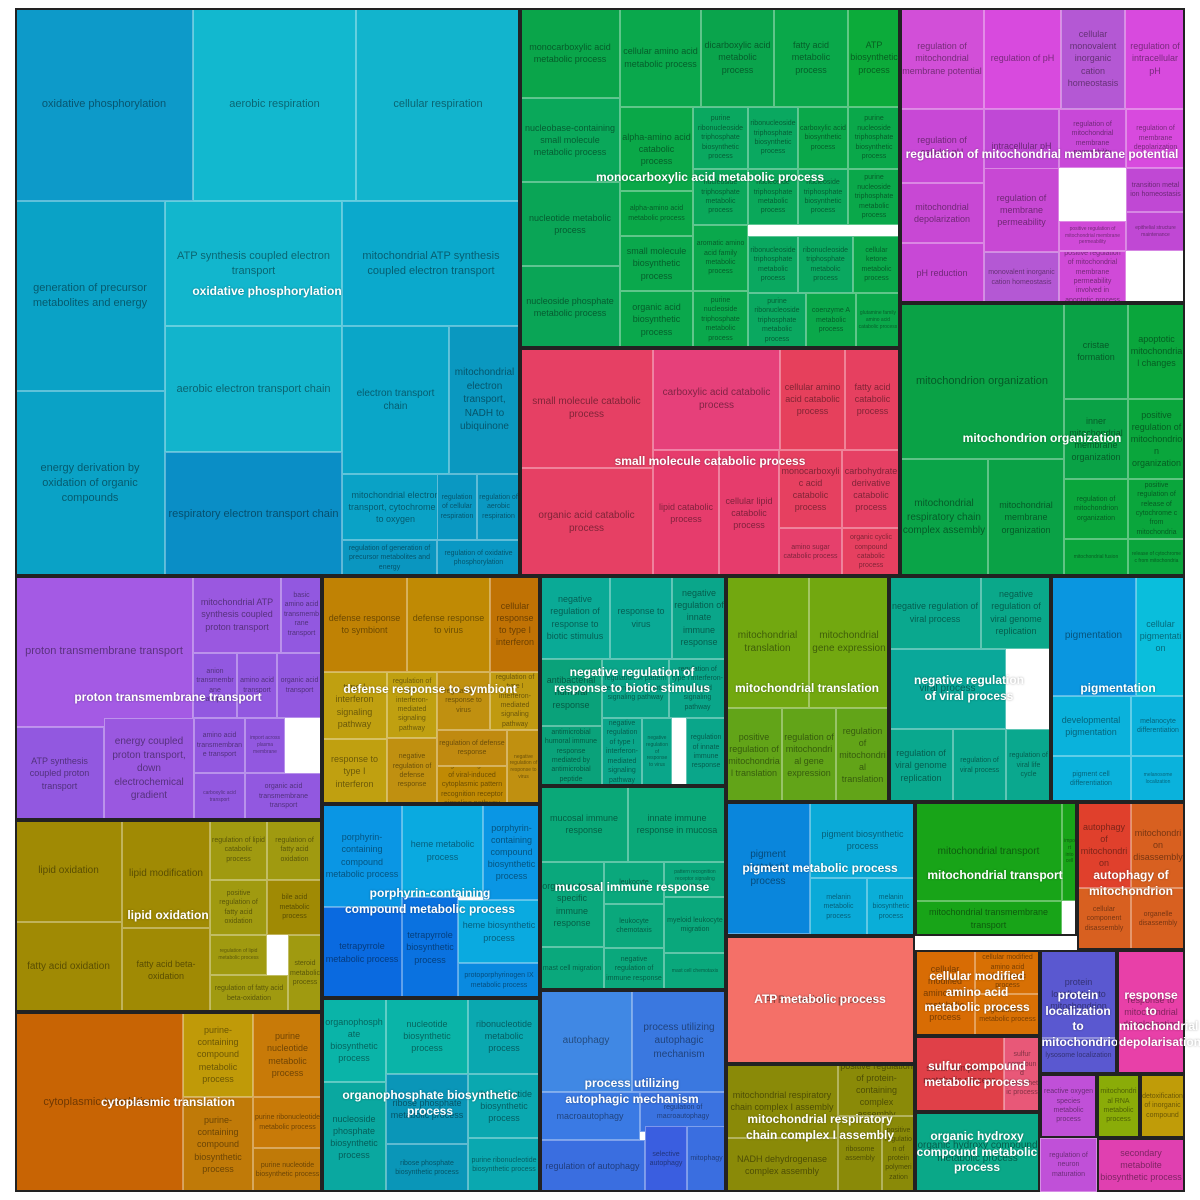 The image size is (1200, 1200). Describe the element at coordinates (294, 850) in the screenshot. I see `treemap-tile-regulation-of-fatty-acid-oxidation: regulation of fatty acid oxidation` at that location.